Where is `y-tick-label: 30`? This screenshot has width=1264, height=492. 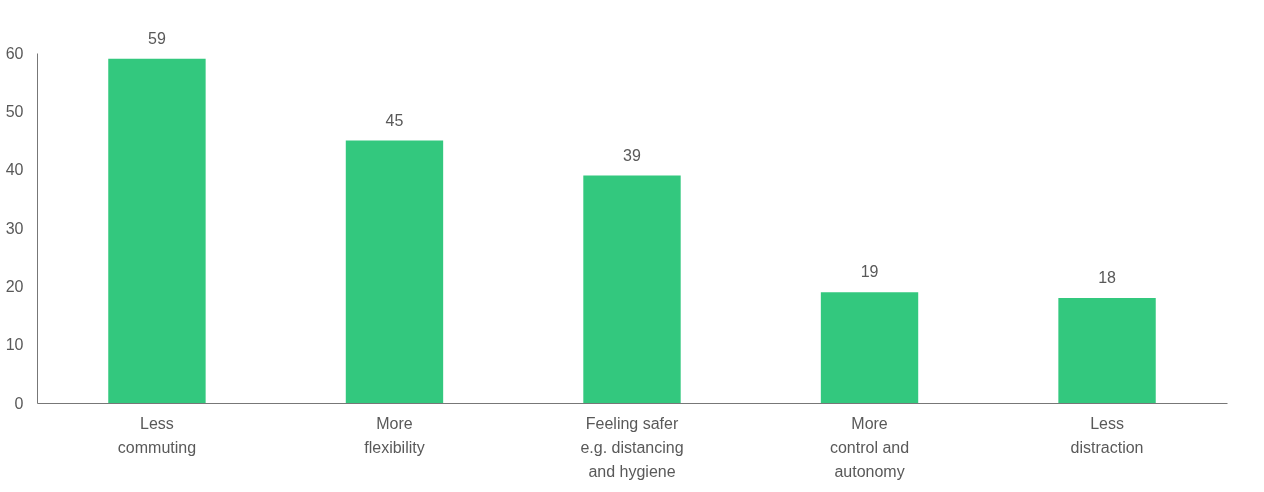
y-tick-label: 30 is located at coordinates (14, 228).